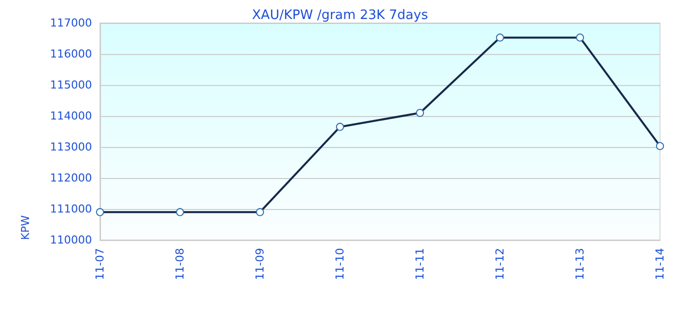 This screenshot has height=320, width=680. Describe the element at coordinates (100, 264) in the screenshot. I see `x-tick-label: 11-07` at that location.